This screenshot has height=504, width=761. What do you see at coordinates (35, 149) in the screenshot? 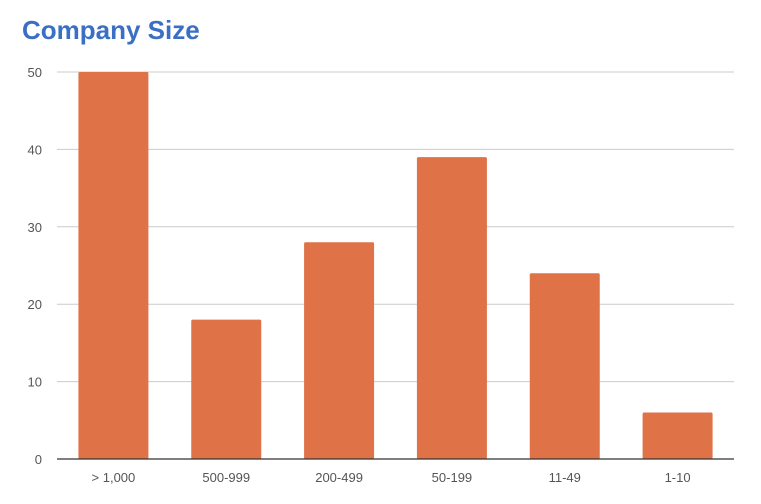
I see `y-tick-label: 40` at bounding box center [35, 149].